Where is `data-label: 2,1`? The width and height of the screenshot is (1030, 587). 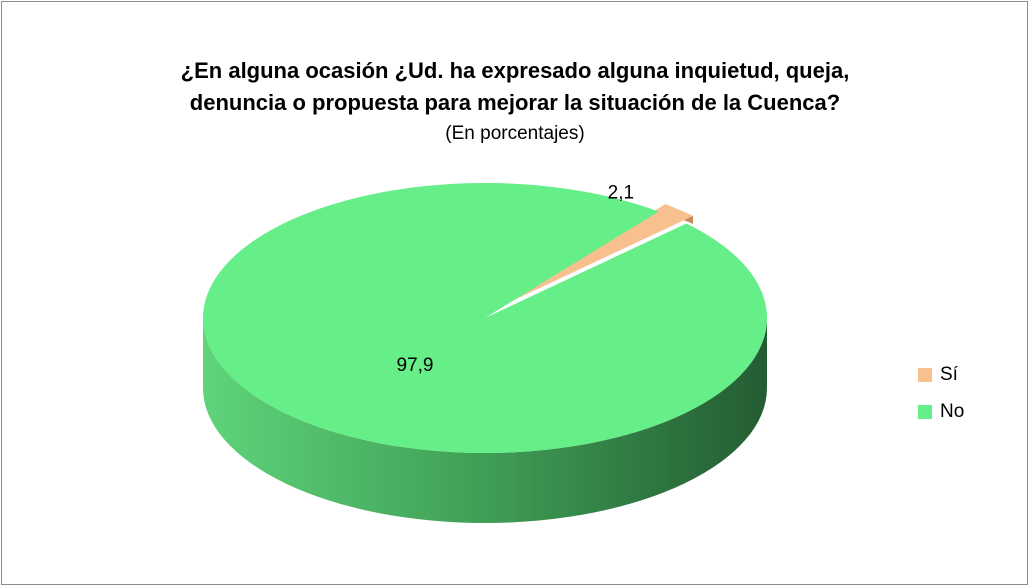 data-label: 2,1 is located at coordinates (621, 192).